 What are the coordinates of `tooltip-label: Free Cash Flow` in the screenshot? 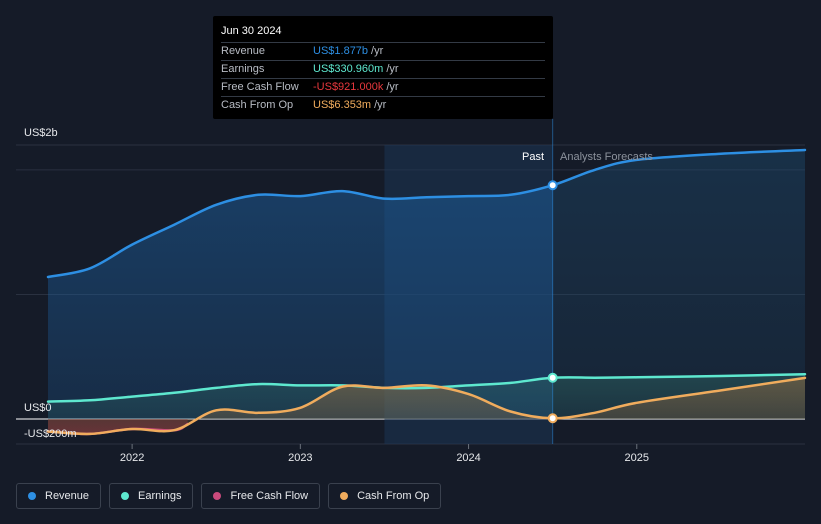 It's located at (260, 87).